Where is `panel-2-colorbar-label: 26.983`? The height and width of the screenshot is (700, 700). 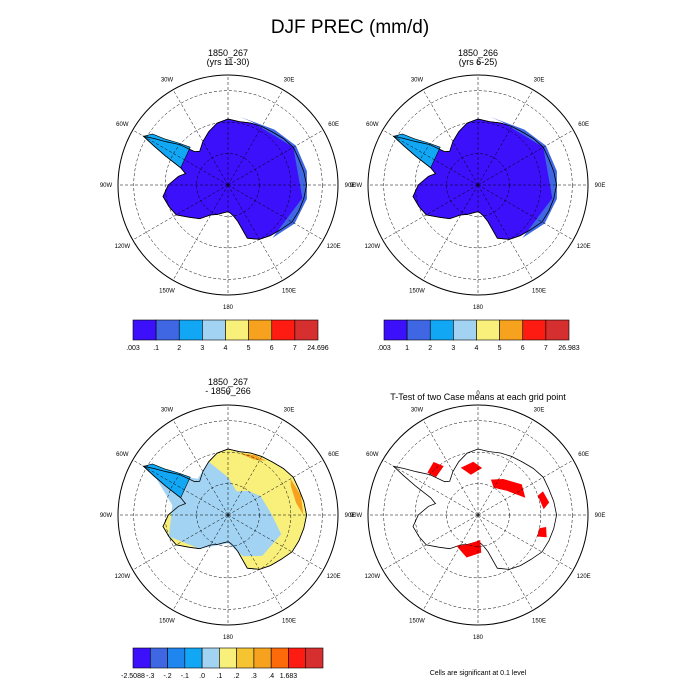
panel-2-colorbar-label: 26.983 is located at coordinates (569, 348).